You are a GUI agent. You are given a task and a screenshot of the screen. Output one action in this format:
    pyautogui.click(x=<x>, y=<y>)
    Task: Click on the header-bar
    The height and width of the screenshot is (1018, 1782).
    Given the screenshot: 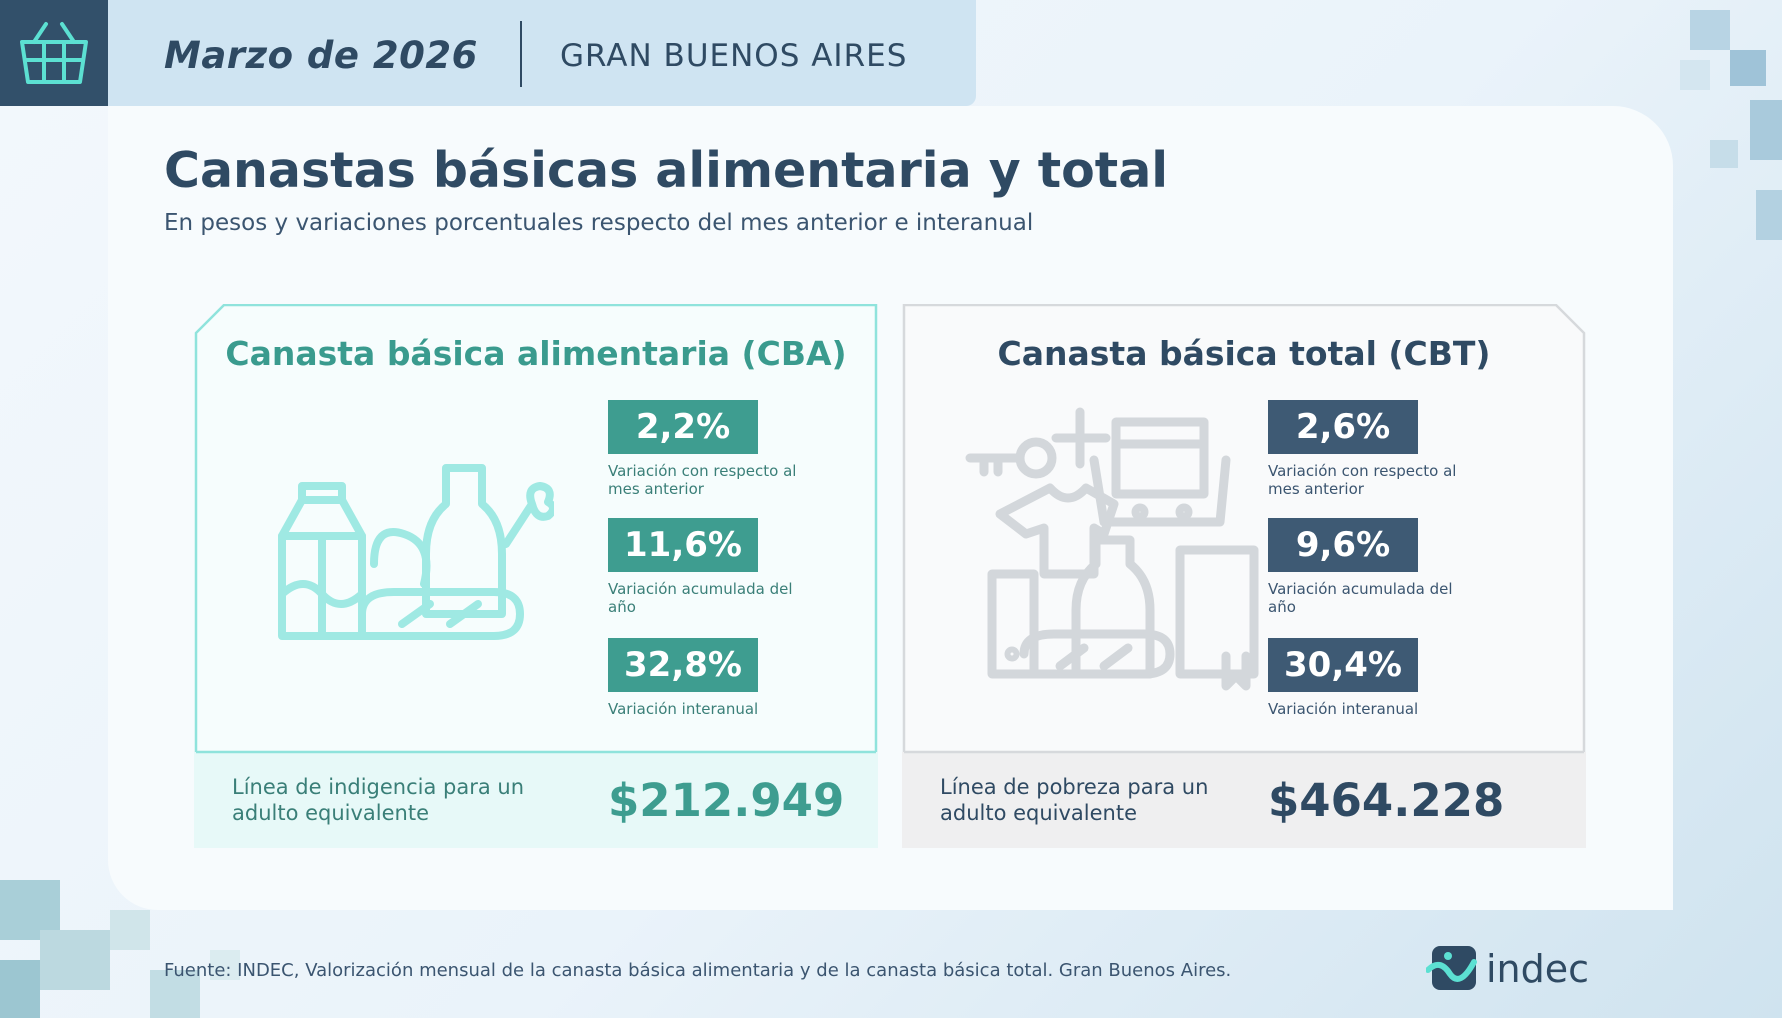 What is the action you would take?
    pyautogui.click(x=488, y=53)
    